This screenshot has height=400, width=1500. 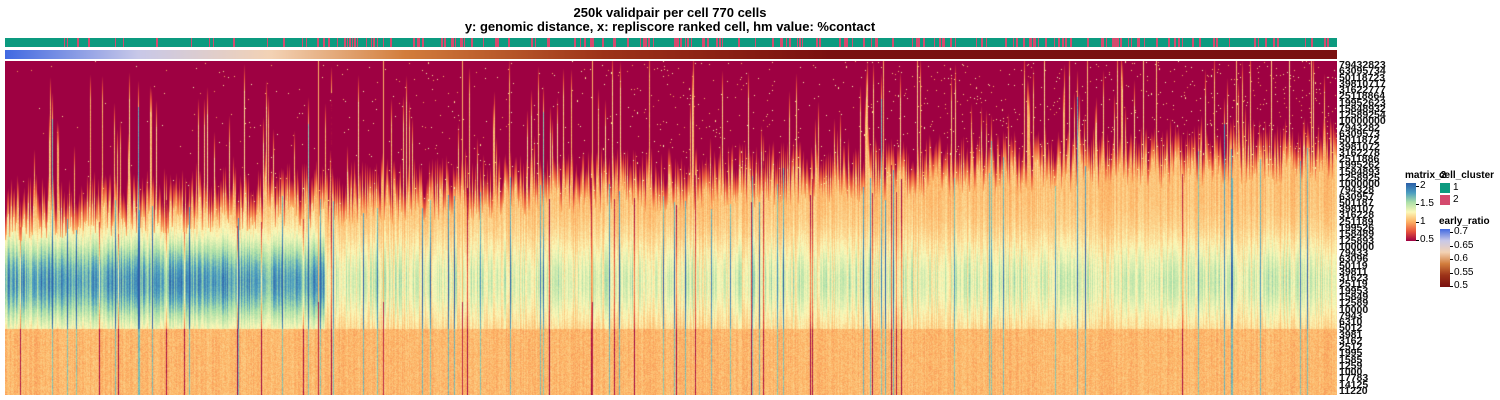 I want to click on row-label: 14125, so click(x=1354, y=384).